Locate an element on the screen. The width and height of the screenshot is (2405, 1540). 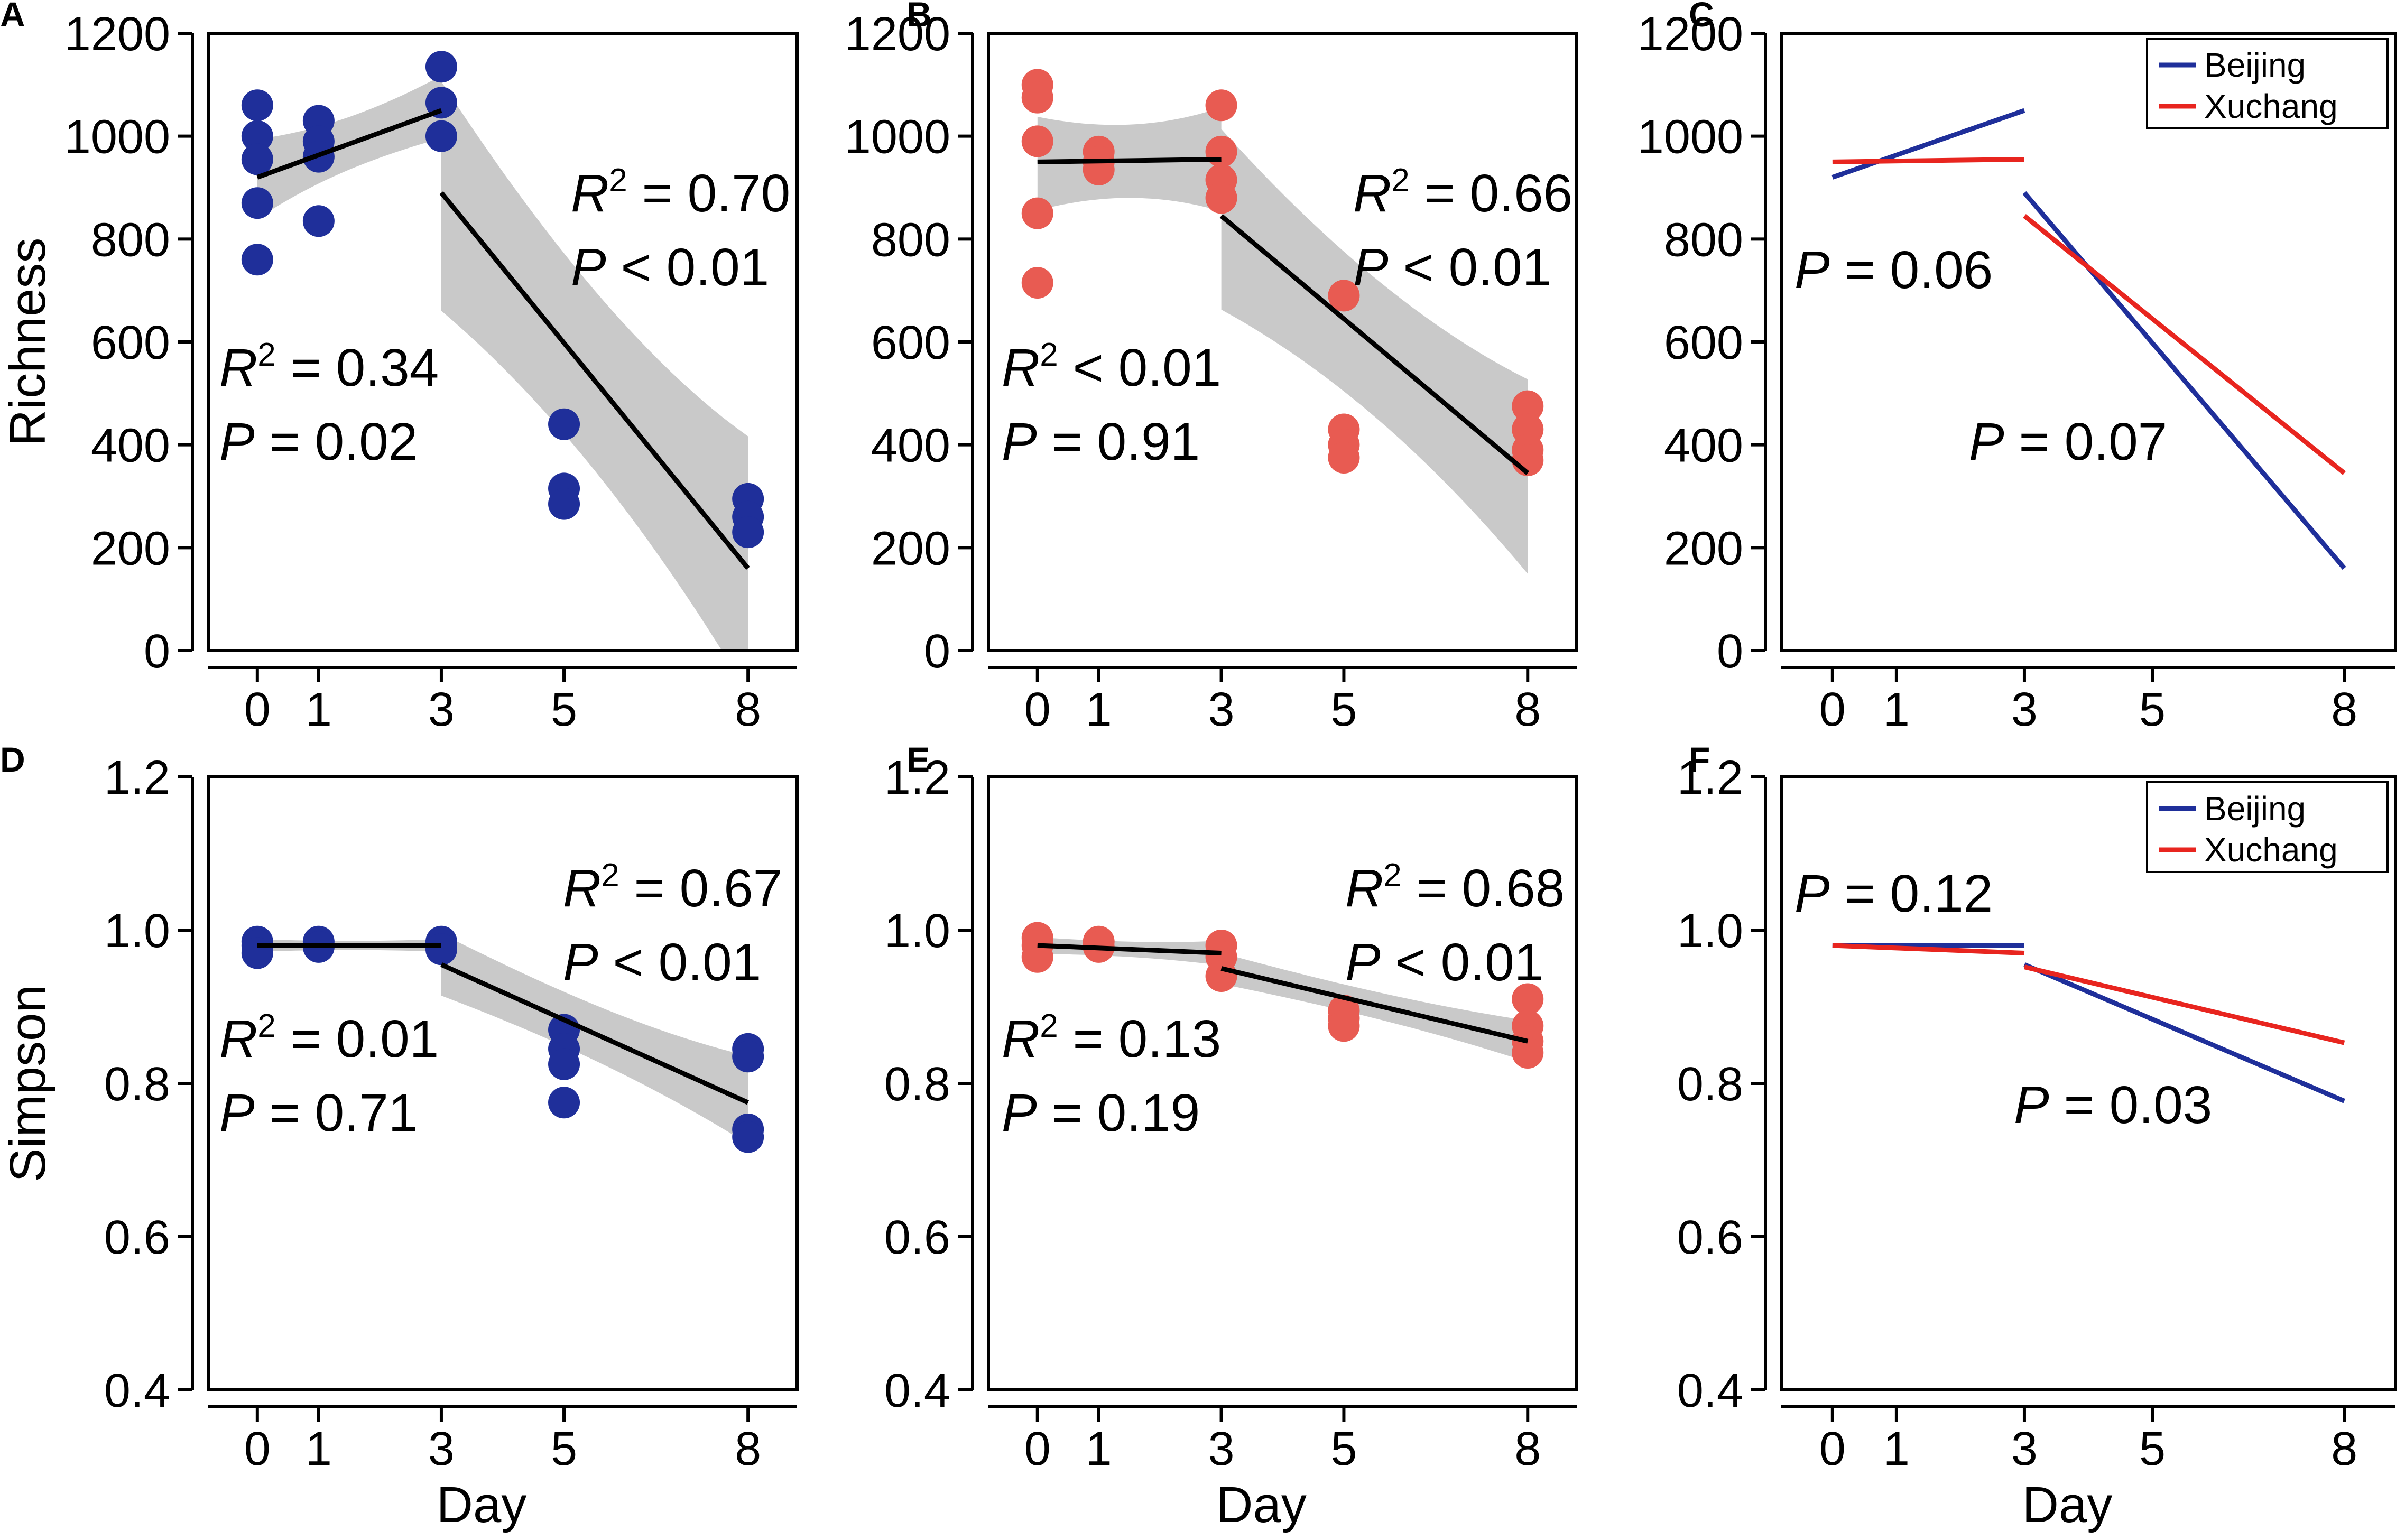
p-value-label: P = 0.19 is located at coordinates (1101, 1113).